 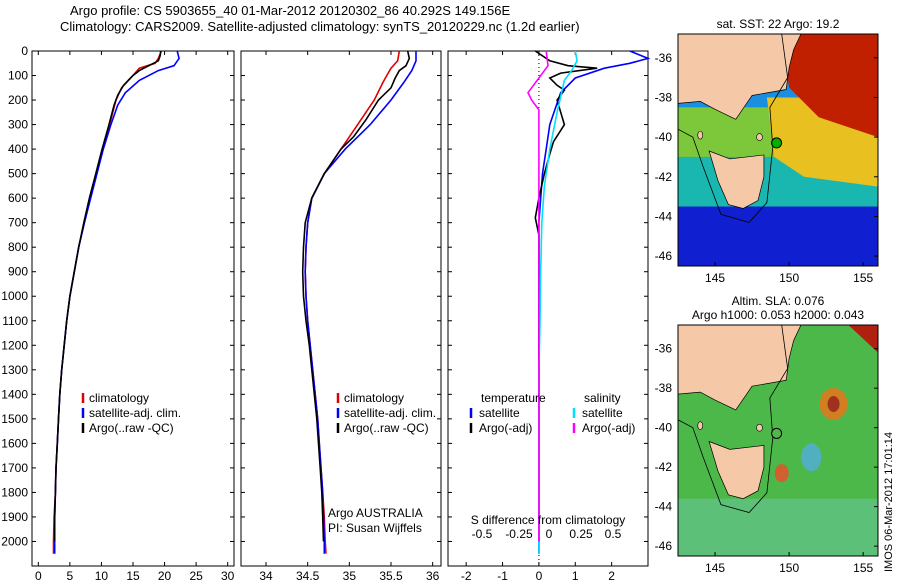 What do you see at coordinates (736, 470) in the screenshot?
I see `tasmania` at bounding box center [736, 470].